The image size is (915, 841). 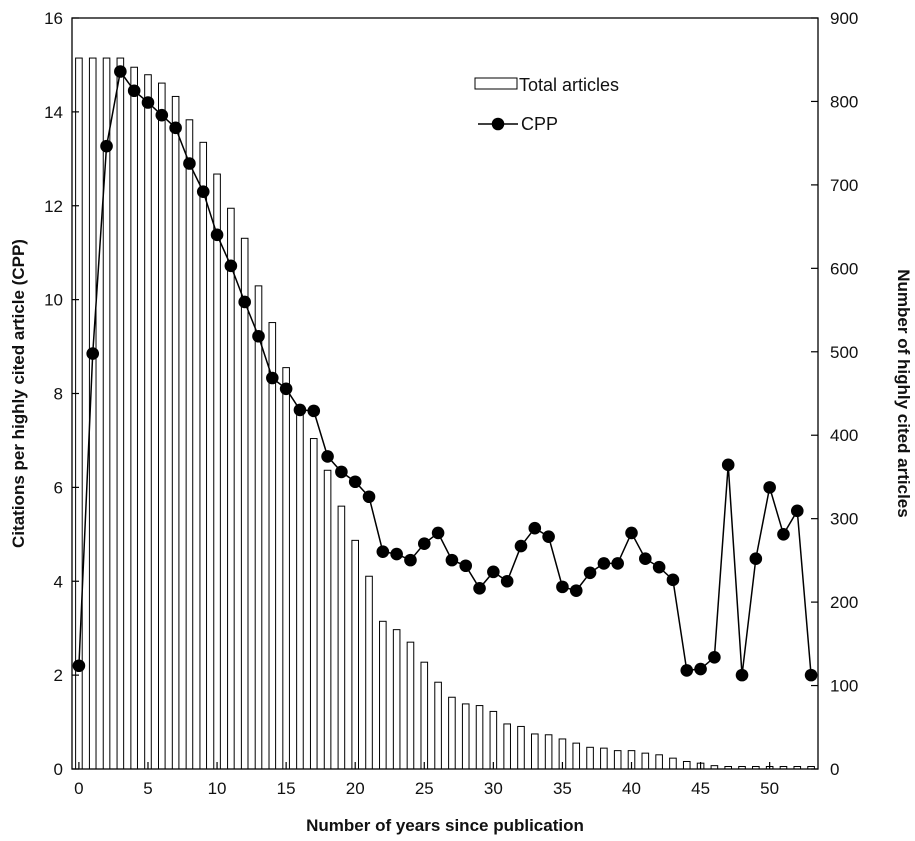 What do you see at coordinates (903, 393) in the screenshot?
I see `y-right-axis-title: Number of highly cited articles` at bounding box center [903, 393].